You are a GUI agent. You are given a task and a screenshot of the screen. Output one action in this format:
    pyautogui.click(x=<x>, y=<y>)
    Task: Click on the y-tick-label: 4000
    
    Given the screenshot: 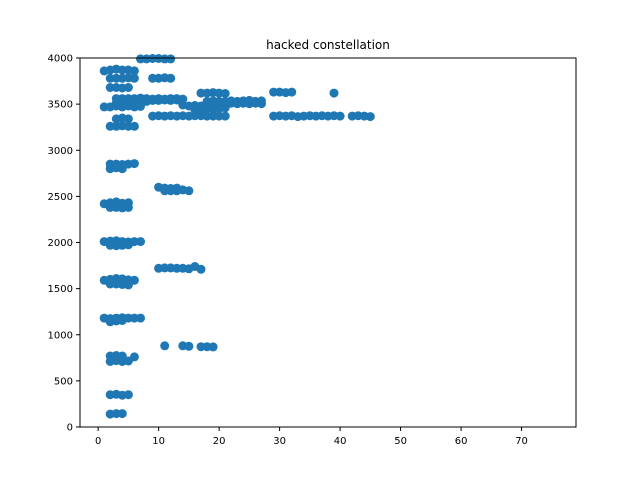 What is the action you would take?
    pyautogui.click(x=60, y=59)
    